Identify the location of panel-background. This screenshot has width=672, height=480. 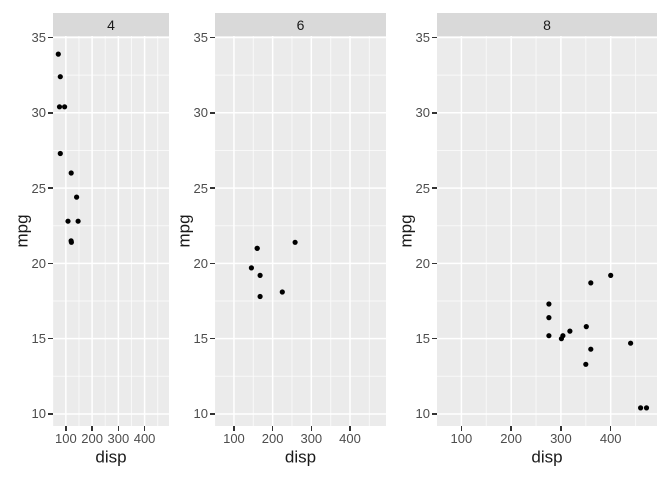
(111, 231).